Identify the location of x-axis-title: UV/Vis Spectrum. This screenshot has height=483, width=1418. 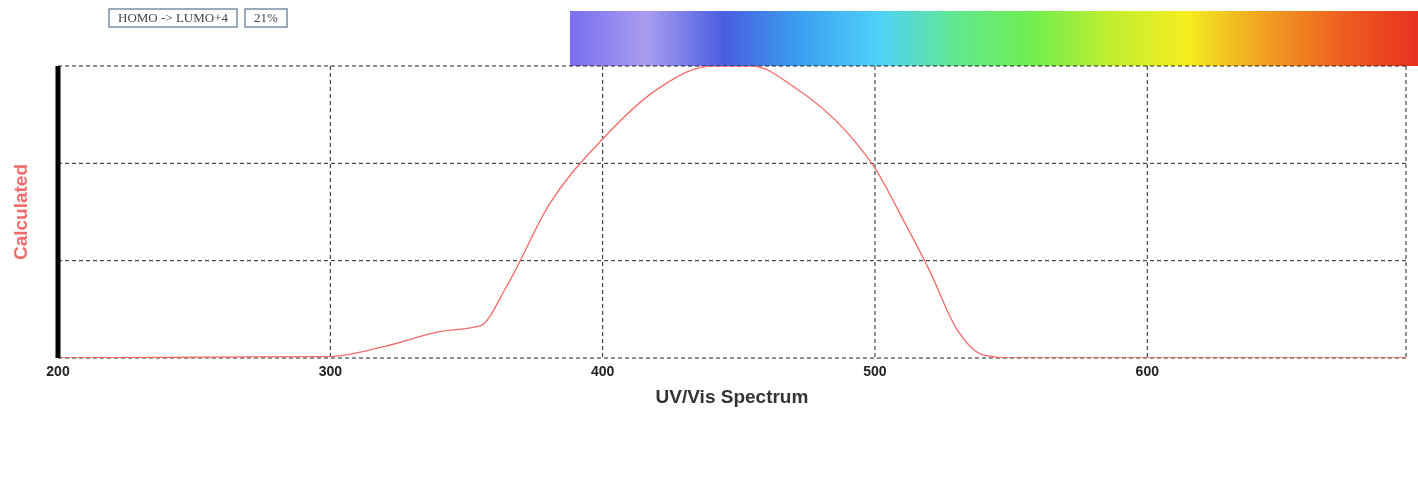
(732, 396).